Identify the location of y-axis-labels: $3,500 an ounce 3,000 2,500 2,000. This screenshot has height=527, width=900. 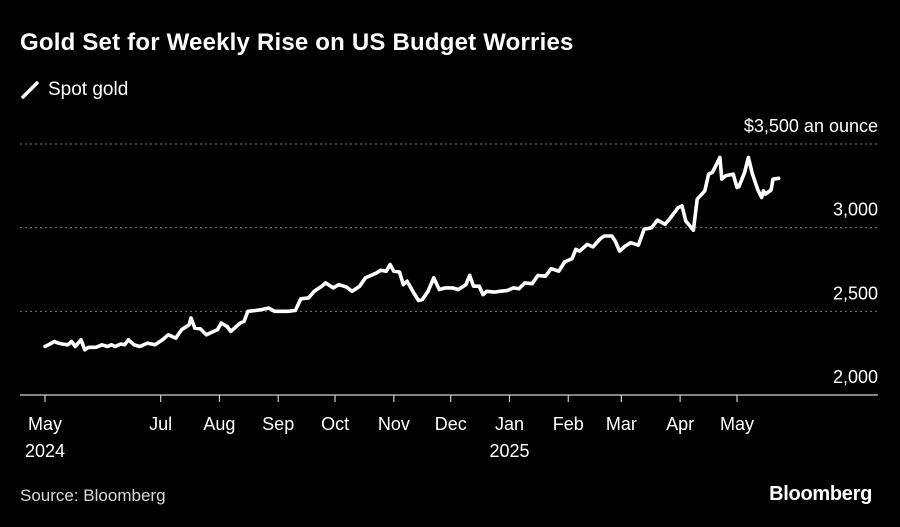
(811, 251).